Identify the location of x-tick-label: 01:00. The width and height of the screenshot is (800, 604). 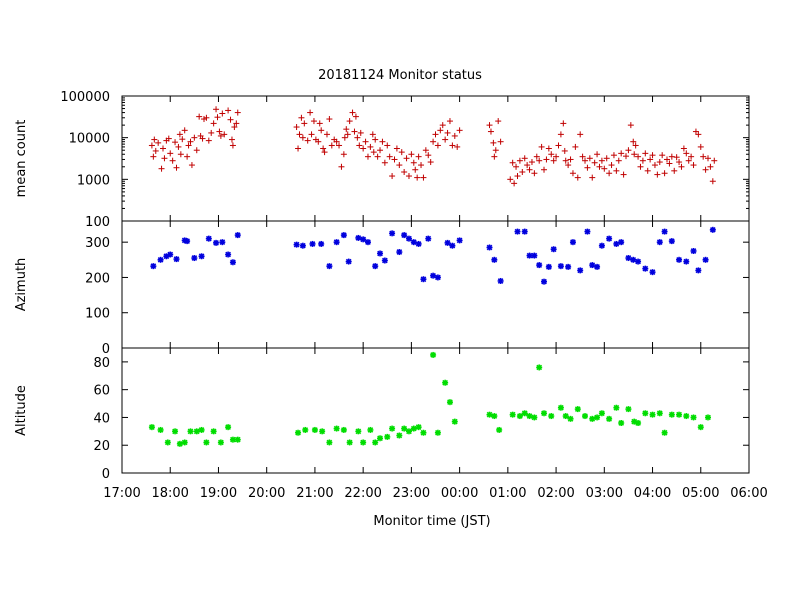
(507, 493).